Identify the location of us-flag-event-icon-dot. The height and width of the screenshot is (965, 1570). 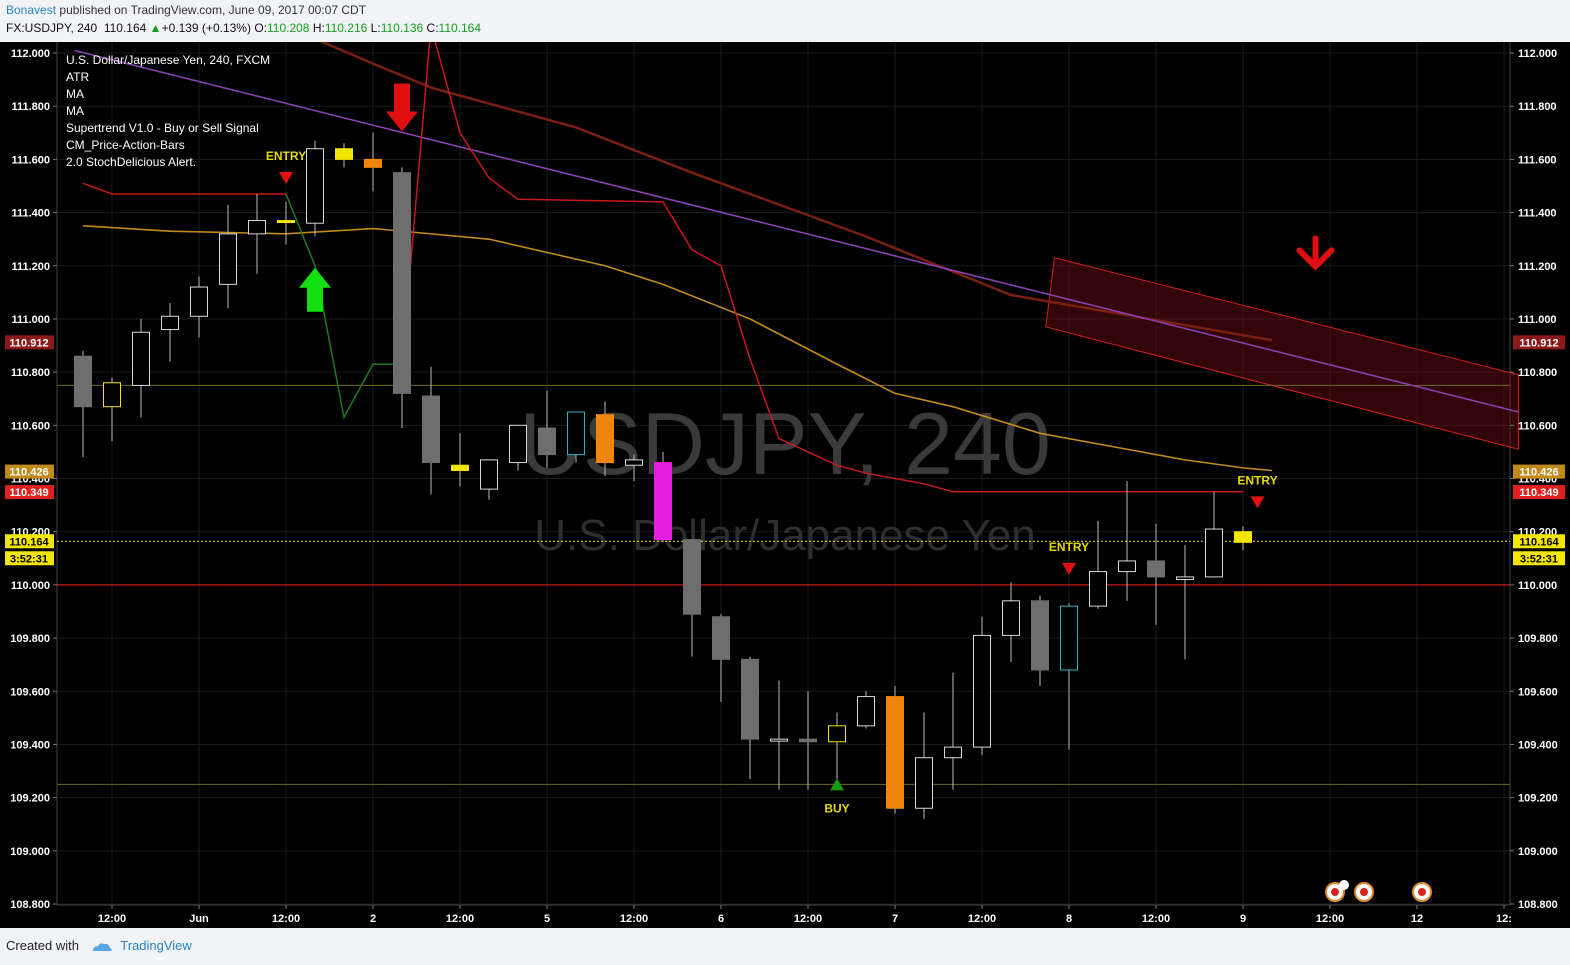
(1335, 892).